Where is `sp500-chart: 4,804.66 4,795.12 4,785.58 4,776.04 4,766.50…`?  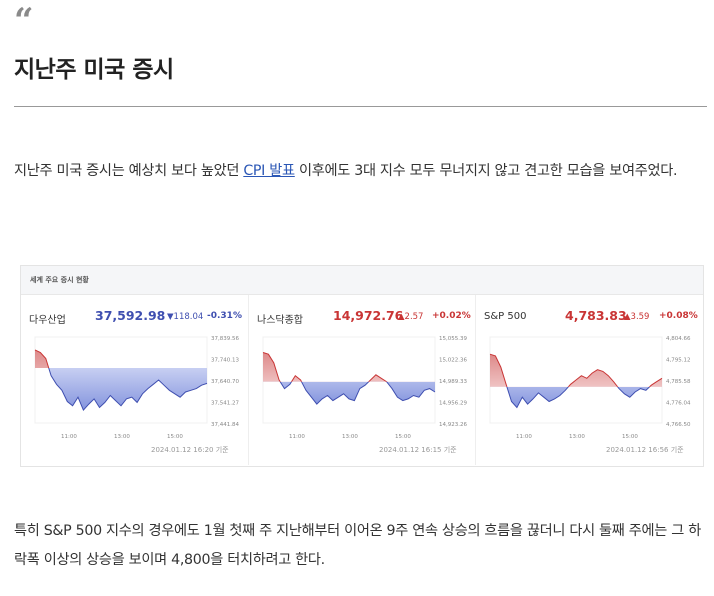 sp500-chart: 4,804.66 4,795.12 4,785.58 4,776.04 4,766.50… is located at coordinates (590, 388).